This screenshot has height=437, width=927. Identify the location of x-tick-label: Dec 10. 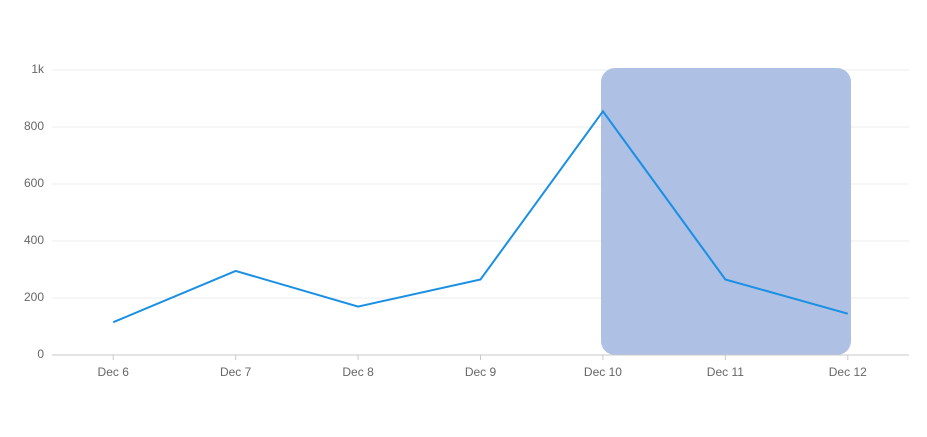
(603, 372).